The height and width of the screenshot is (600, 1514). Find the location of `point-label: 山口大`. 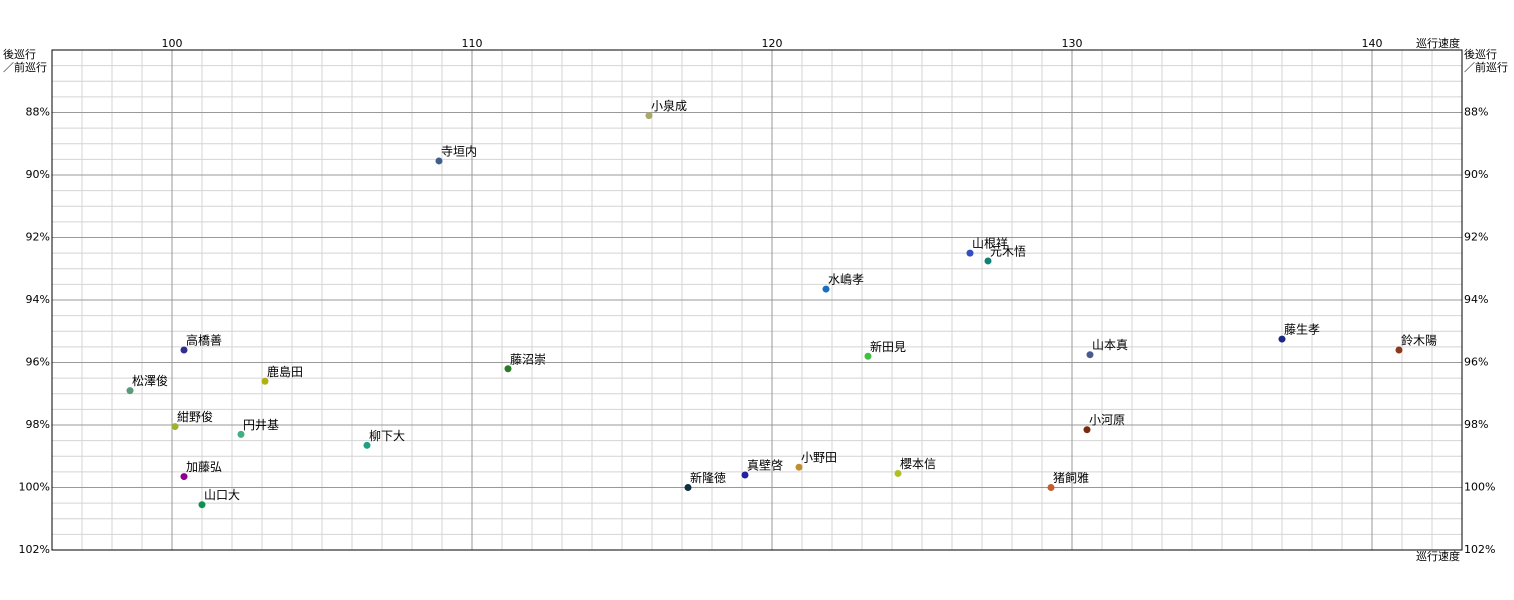

point-label: 山口大 is located at coordinates (222, 495).